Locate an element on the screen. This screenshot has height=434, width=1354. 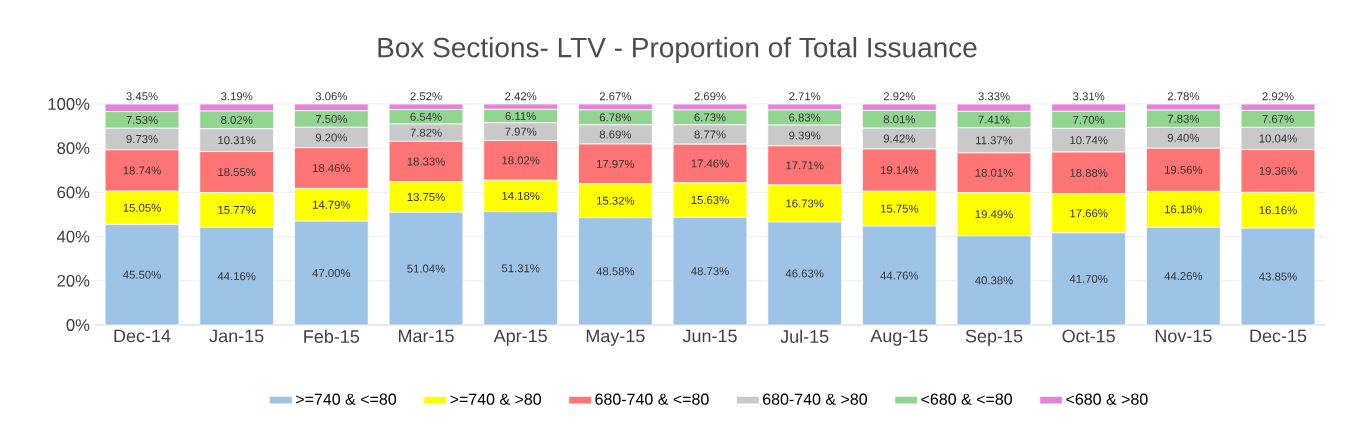
data-label: 7.67% is located at coordinates (1278, 118).